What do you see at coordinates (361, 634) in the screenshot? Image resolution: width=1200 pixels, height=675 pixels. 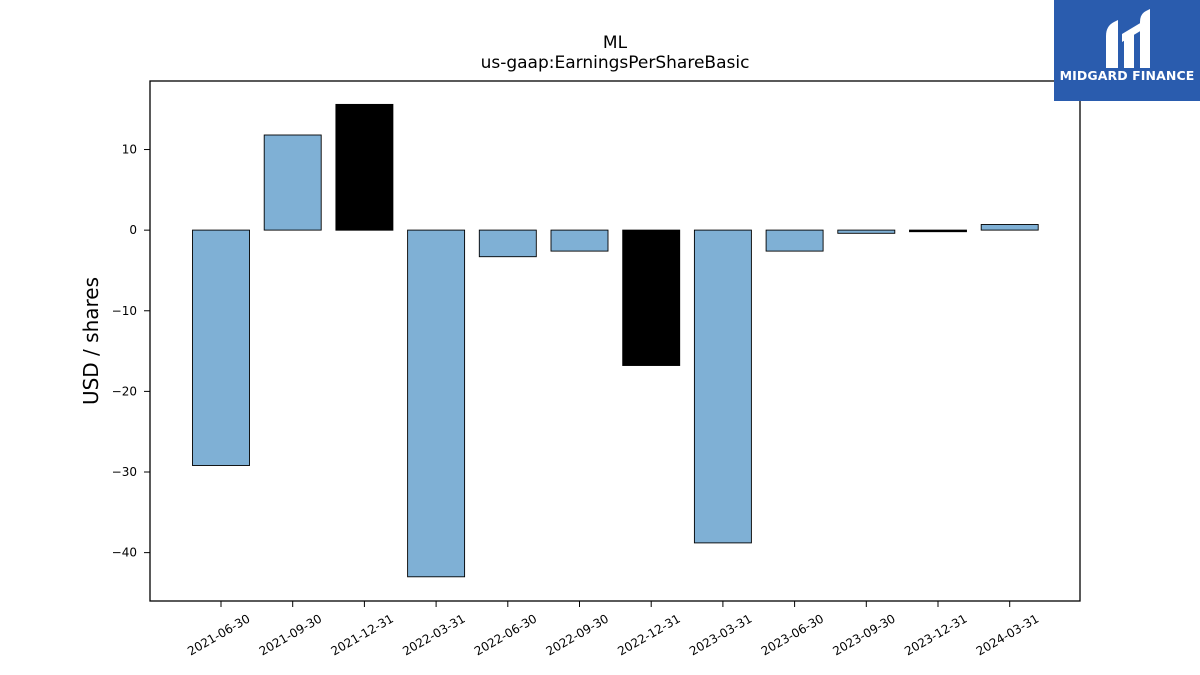 I see `x-tick-label: 2021-12-31` at bounding box center [361, 634].